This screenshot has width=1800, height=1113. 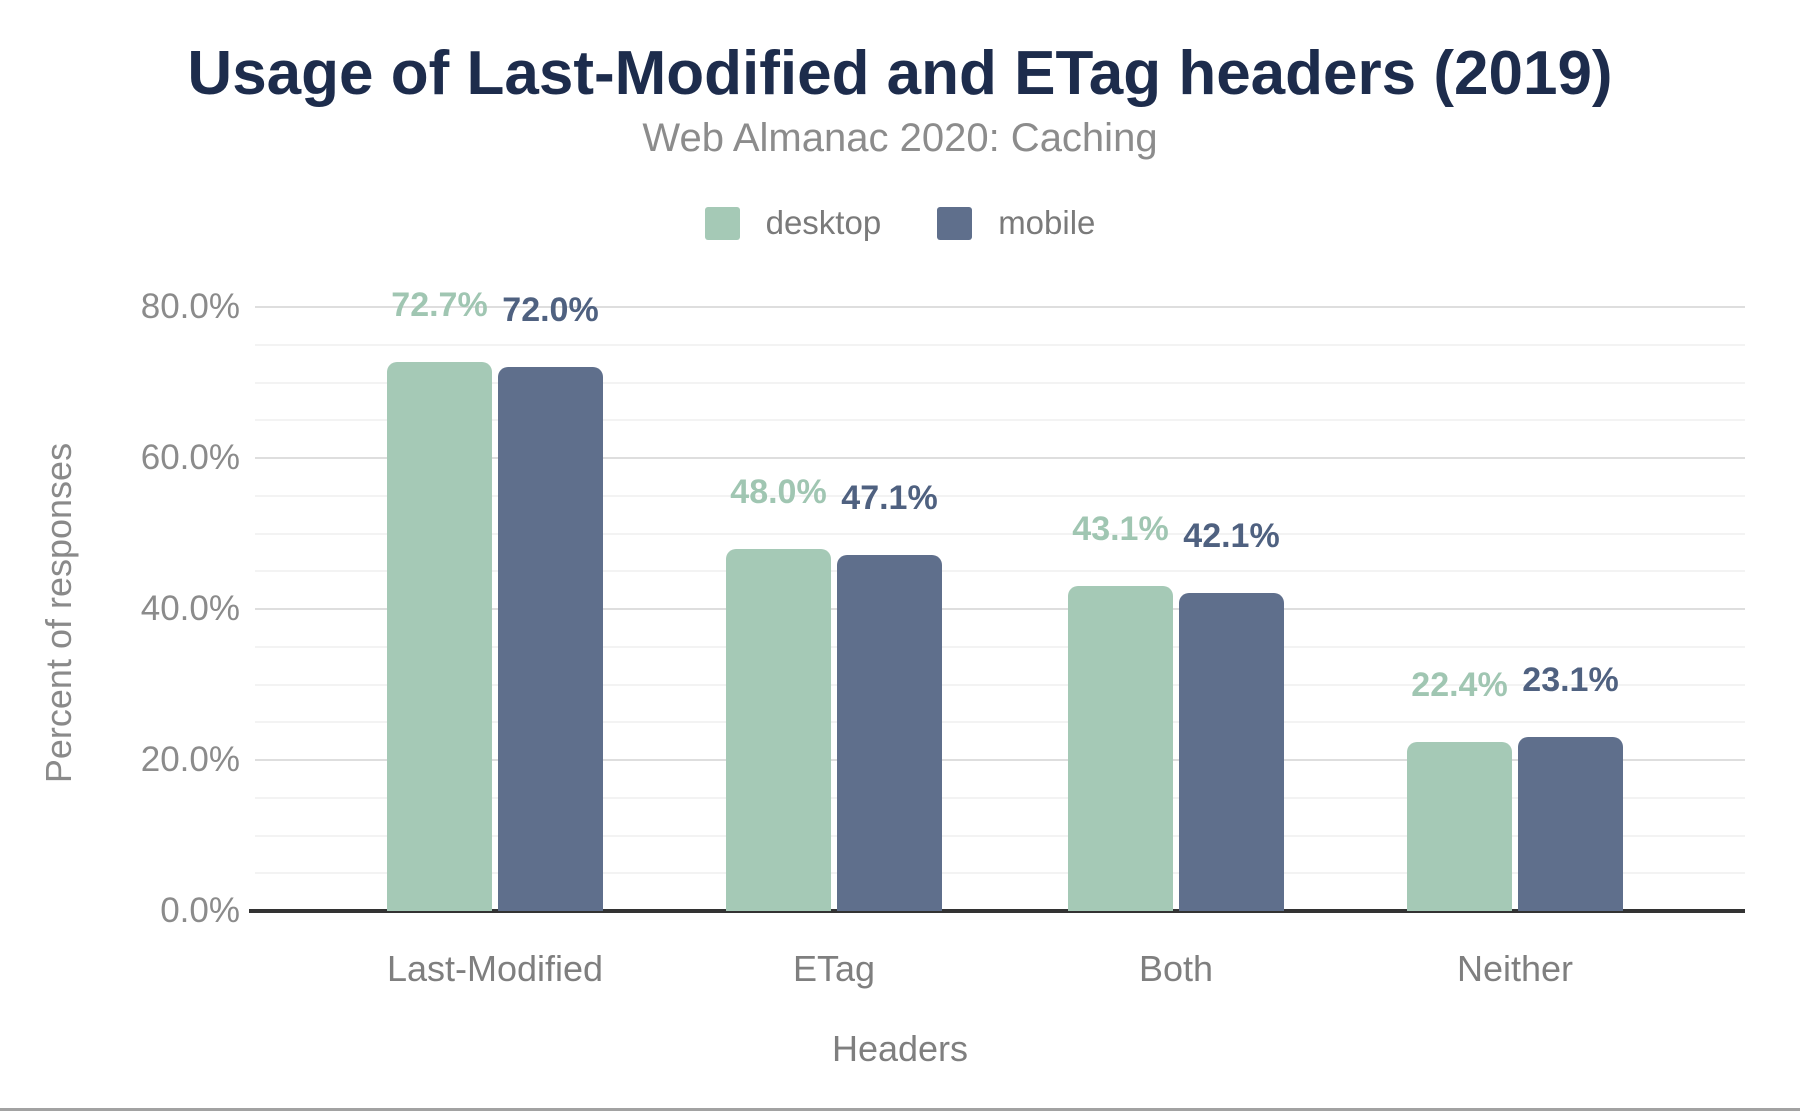 I want to click on bar-desktop-last-modified, so click(x=439, y=636).